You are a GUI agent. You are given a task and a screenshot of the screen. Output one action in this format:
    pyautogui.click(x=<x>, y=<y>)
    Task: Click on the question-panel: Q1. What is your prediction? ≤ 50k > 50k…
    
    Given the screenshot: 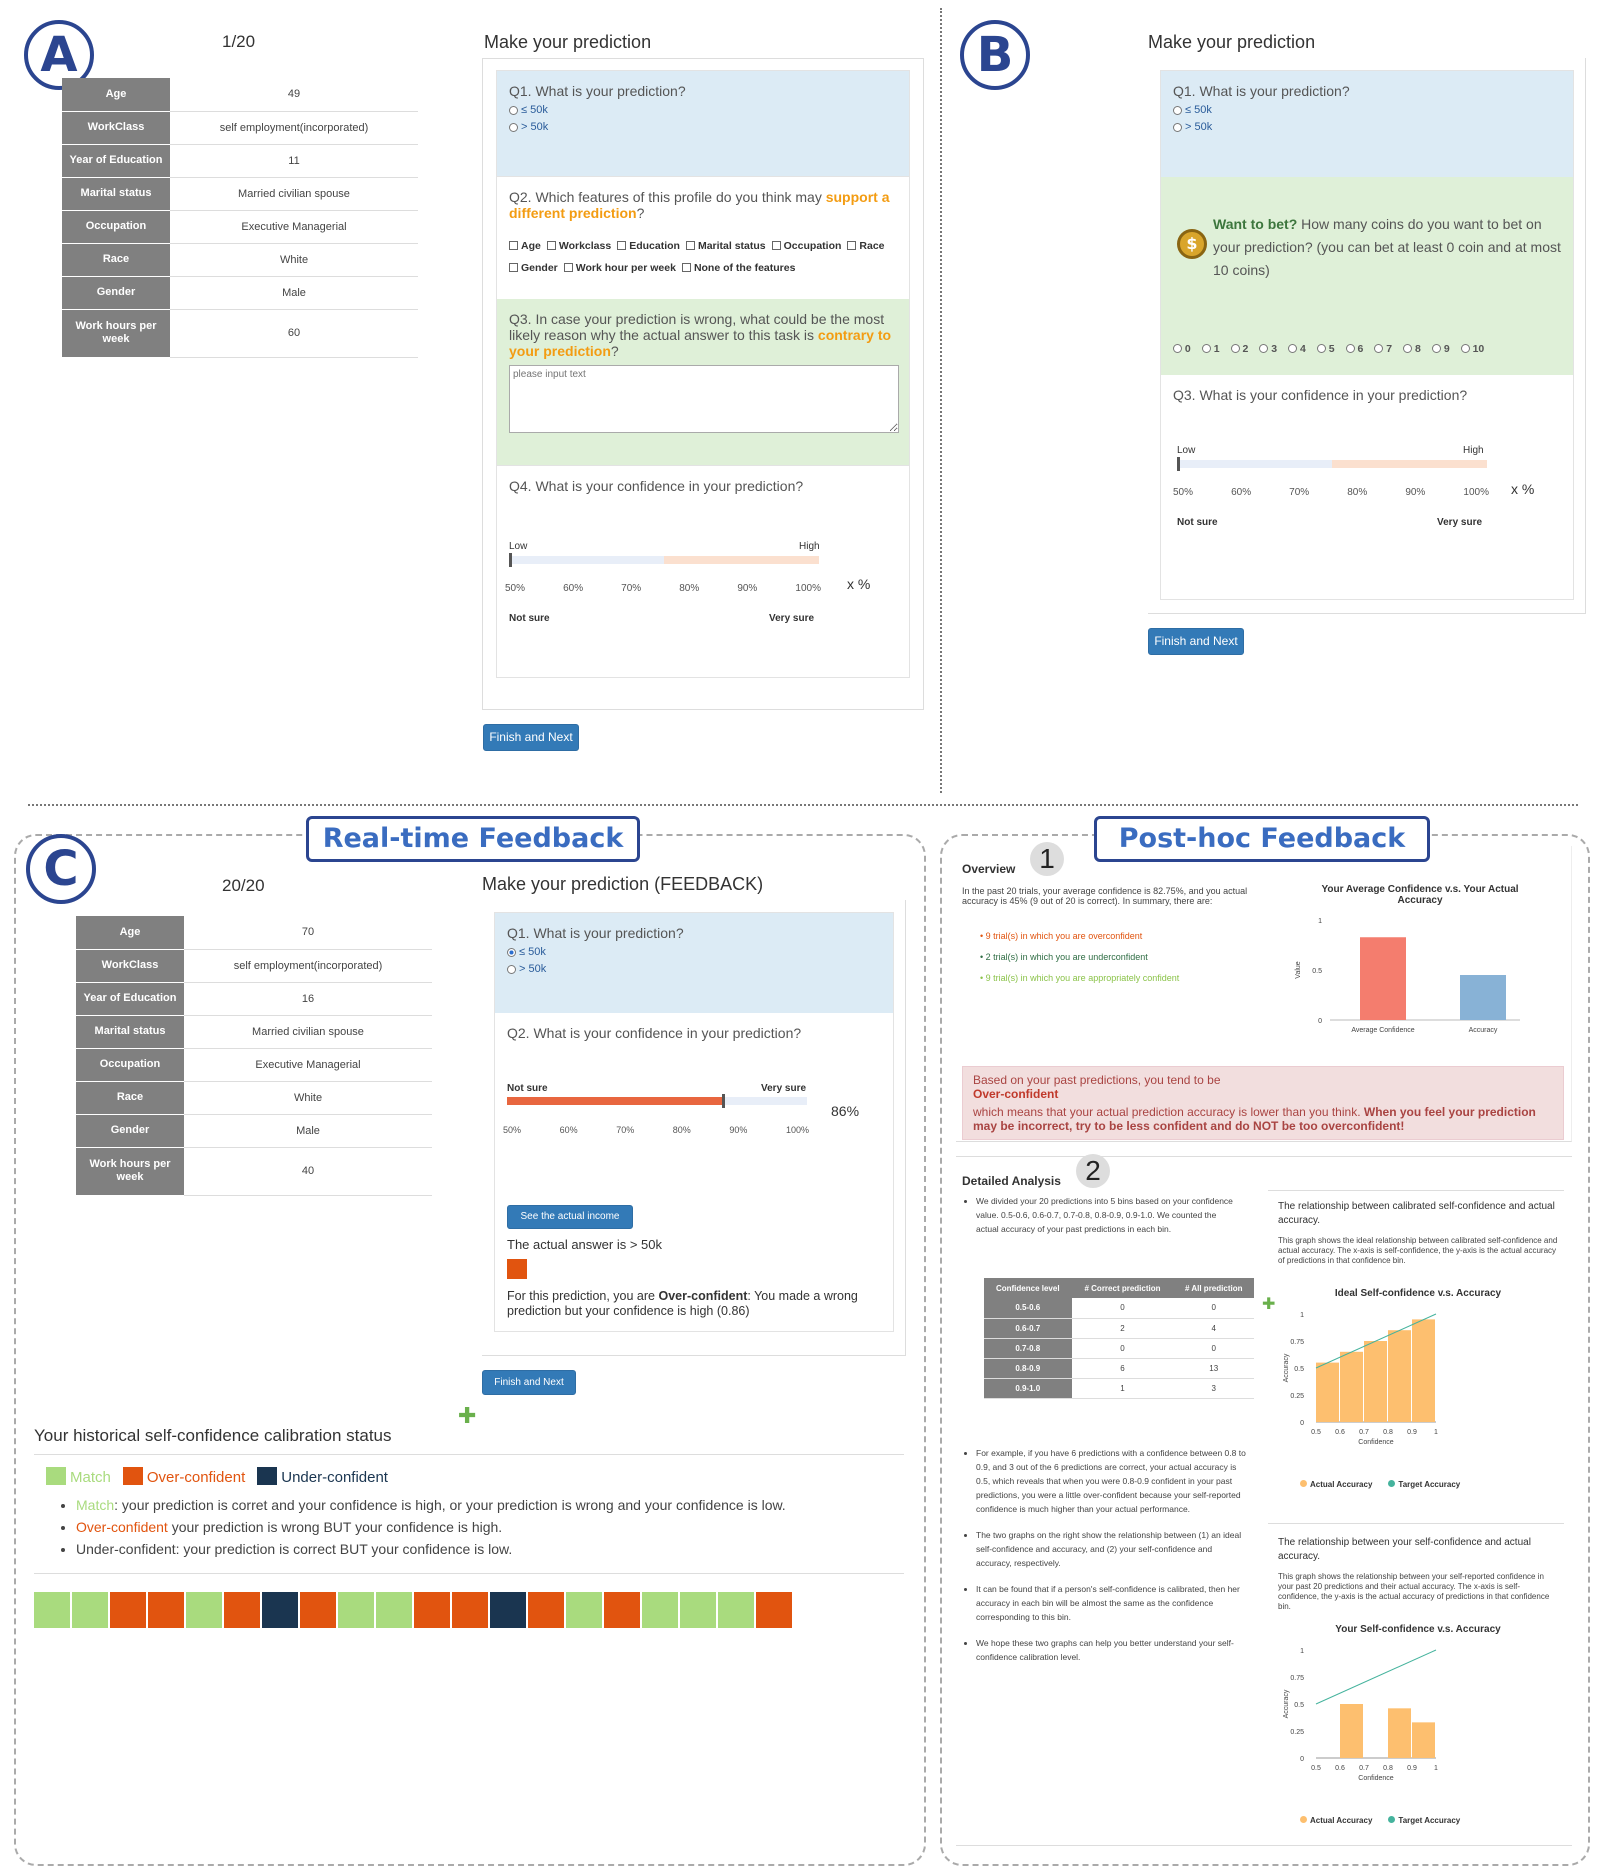 What is the action you would take?
    pyautogui.click(x=694, y=1122)
    